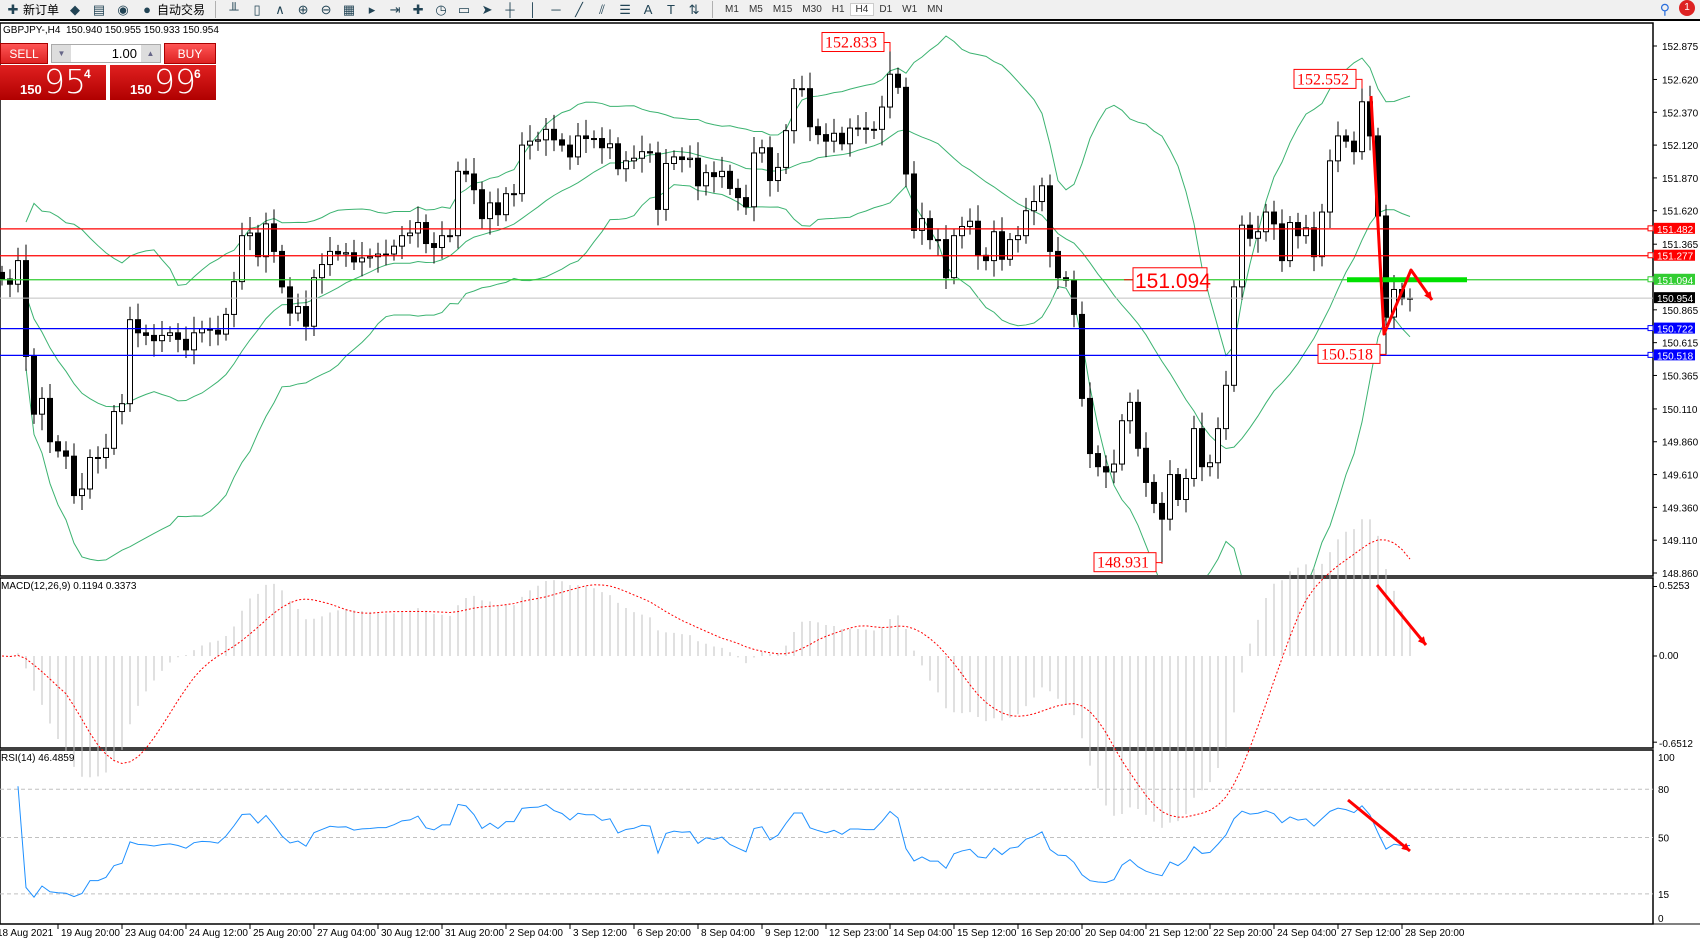  I want to click on time-tick-label: 16 Sep 20:00, so click(1051, 933).